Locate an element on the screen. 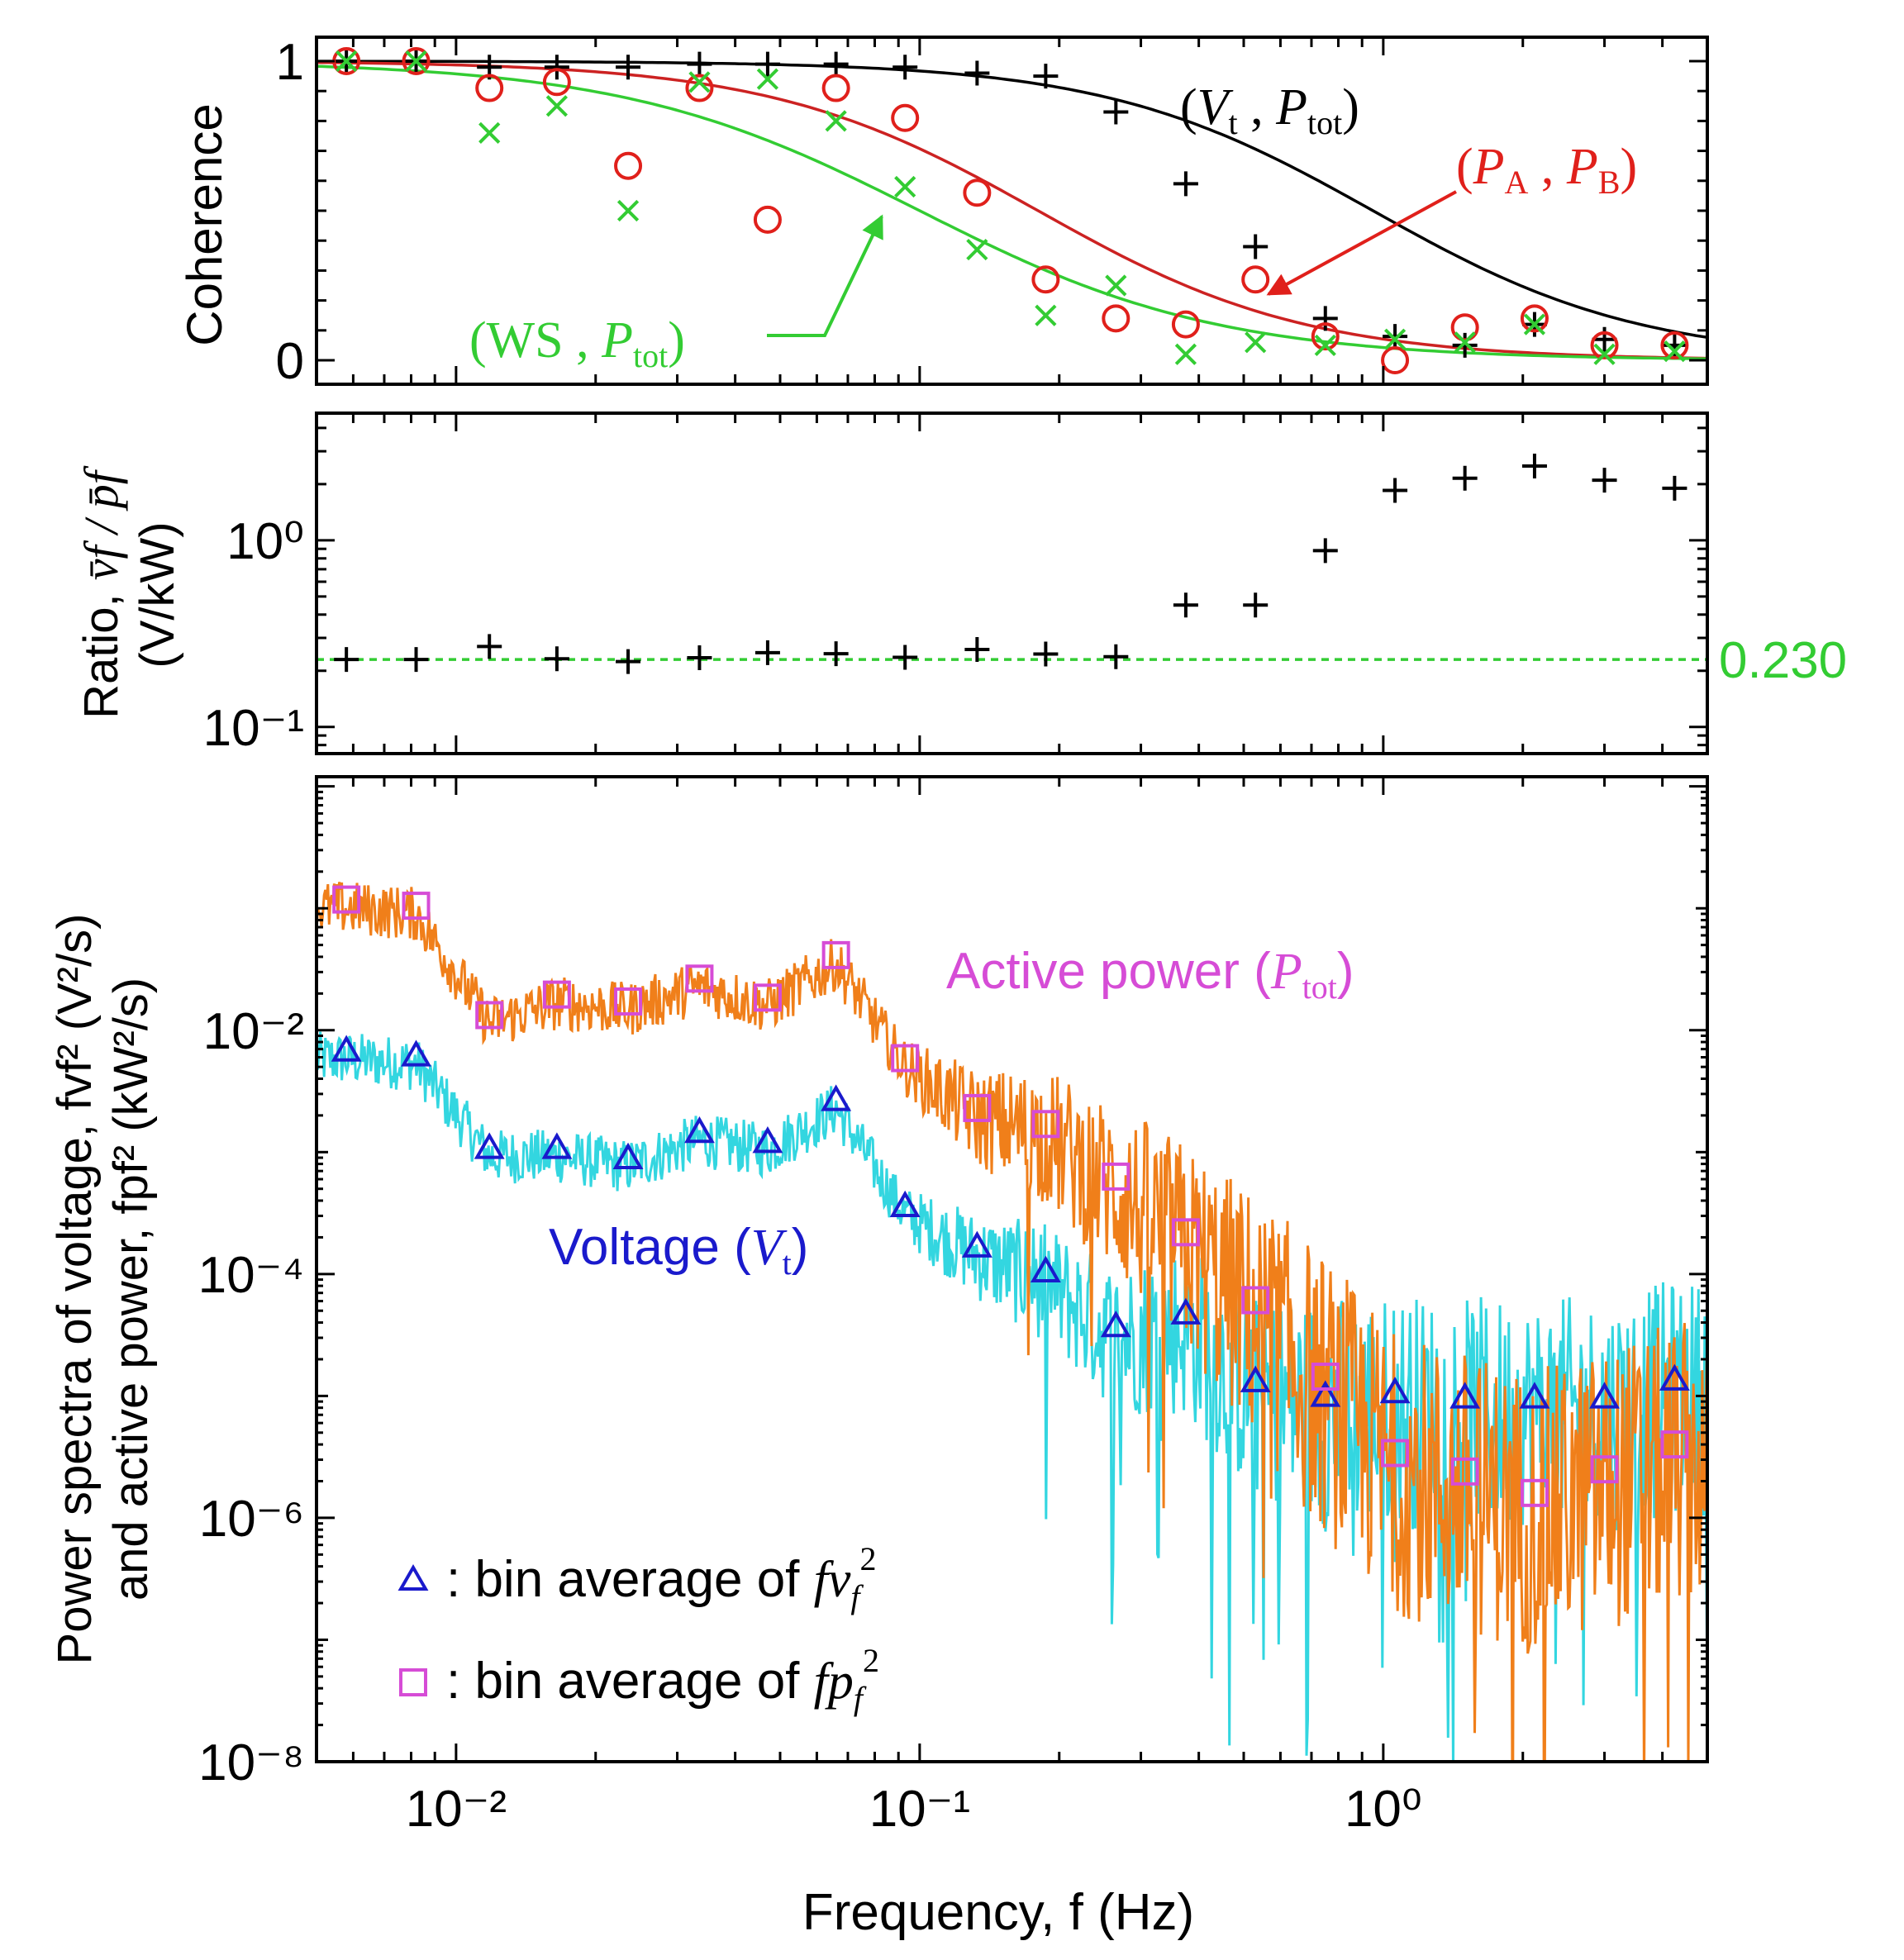  annotation-pa-pb: (PA , PB) is located at coordinates (1451, 218).